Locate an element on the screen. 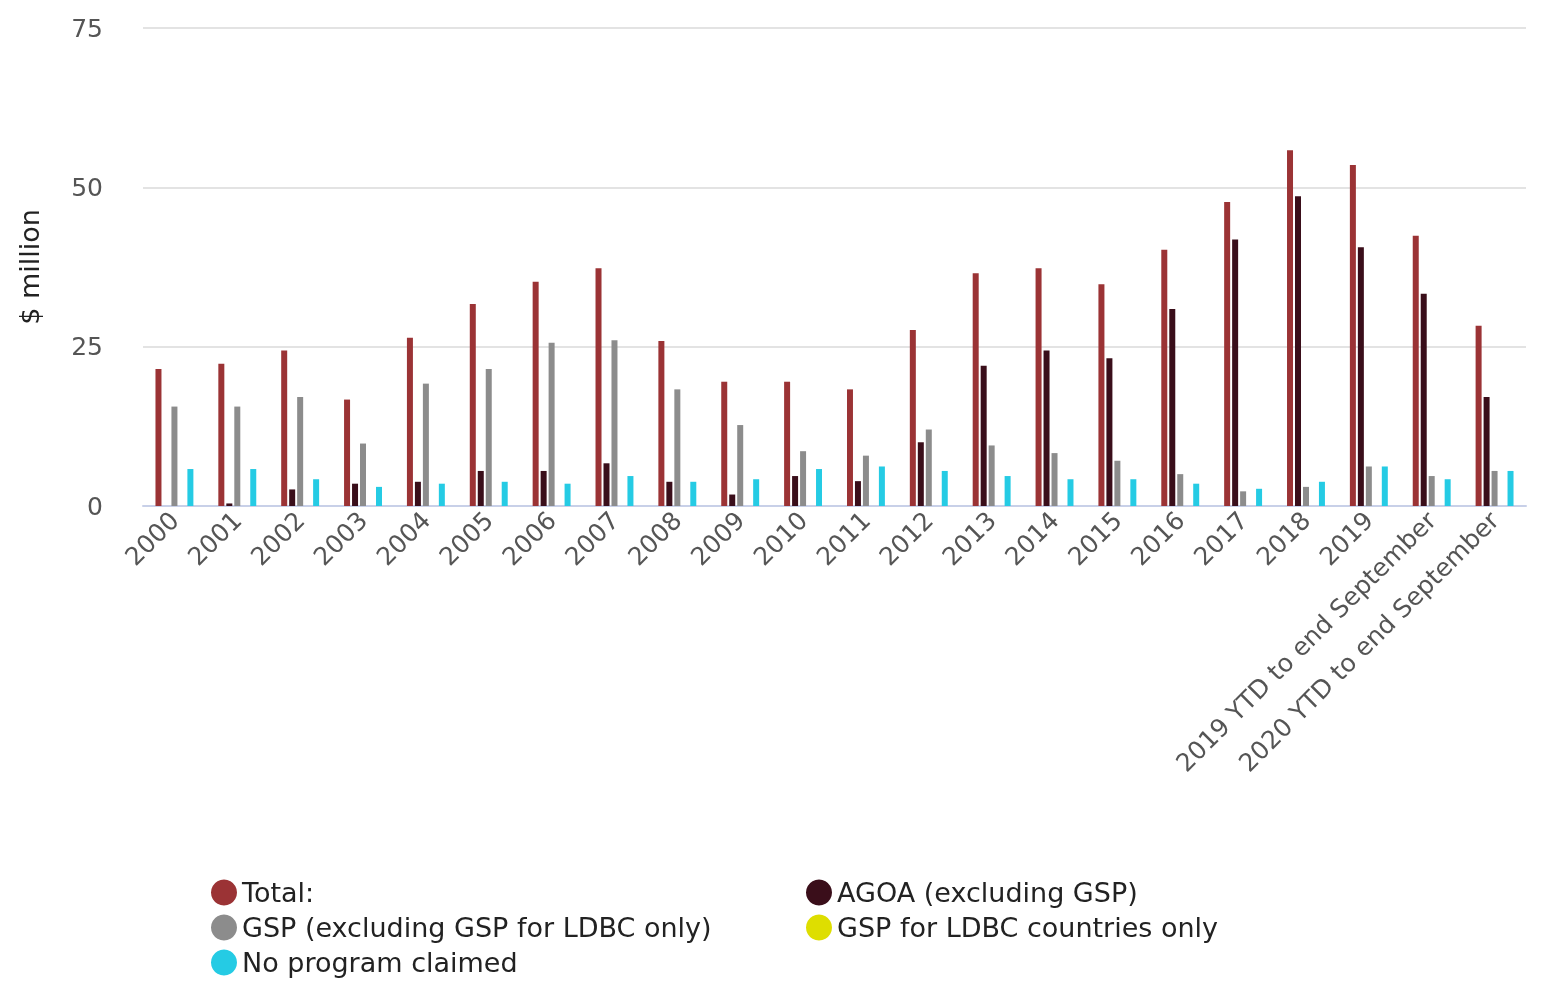 The width and height of the screenshot is (1542, 996). legend-label: GSP (excluding GSP for LDBC only) is located at coordinates (477, 927).